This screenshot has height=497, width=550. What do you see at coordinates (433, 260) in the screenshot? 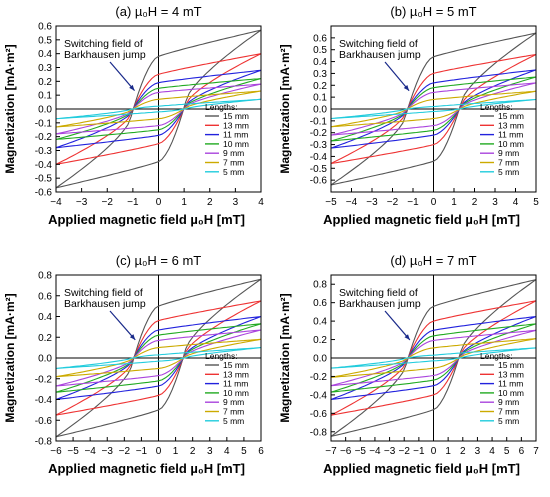
I see `chart-title: (d) µ₀H = 7 mT` at bounding box center [433, 260].